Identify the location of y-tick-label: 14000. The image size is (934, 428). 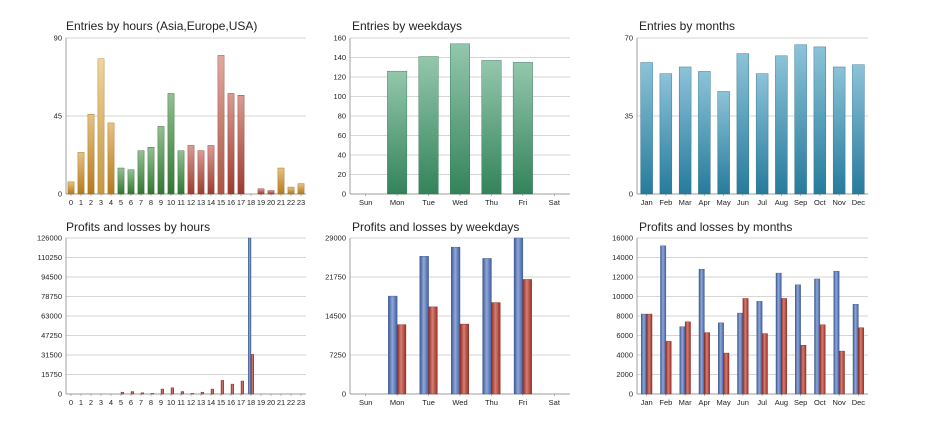
(622, 257).